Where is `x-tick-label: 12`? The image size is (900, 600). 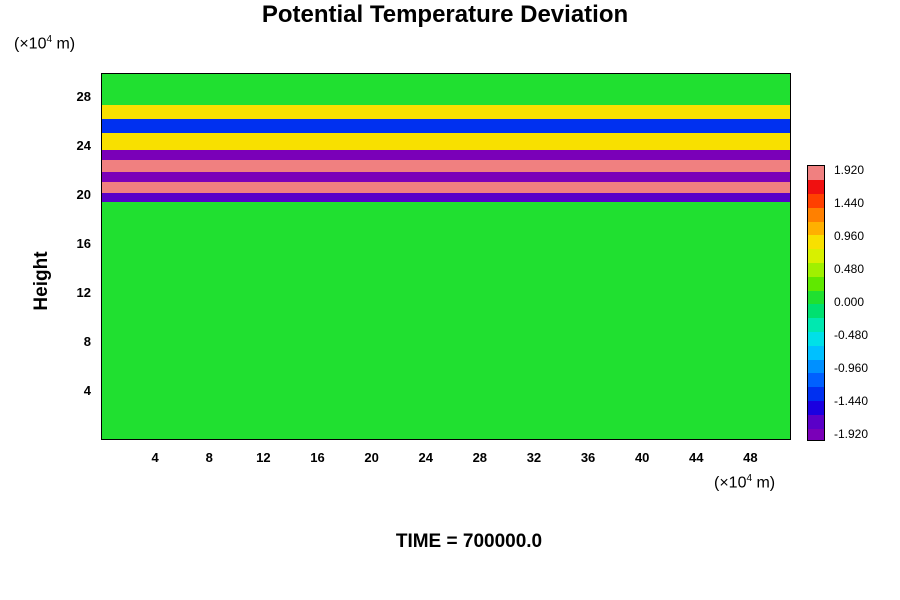
x-tick-label: 12 is located at coordinates (263, 457).